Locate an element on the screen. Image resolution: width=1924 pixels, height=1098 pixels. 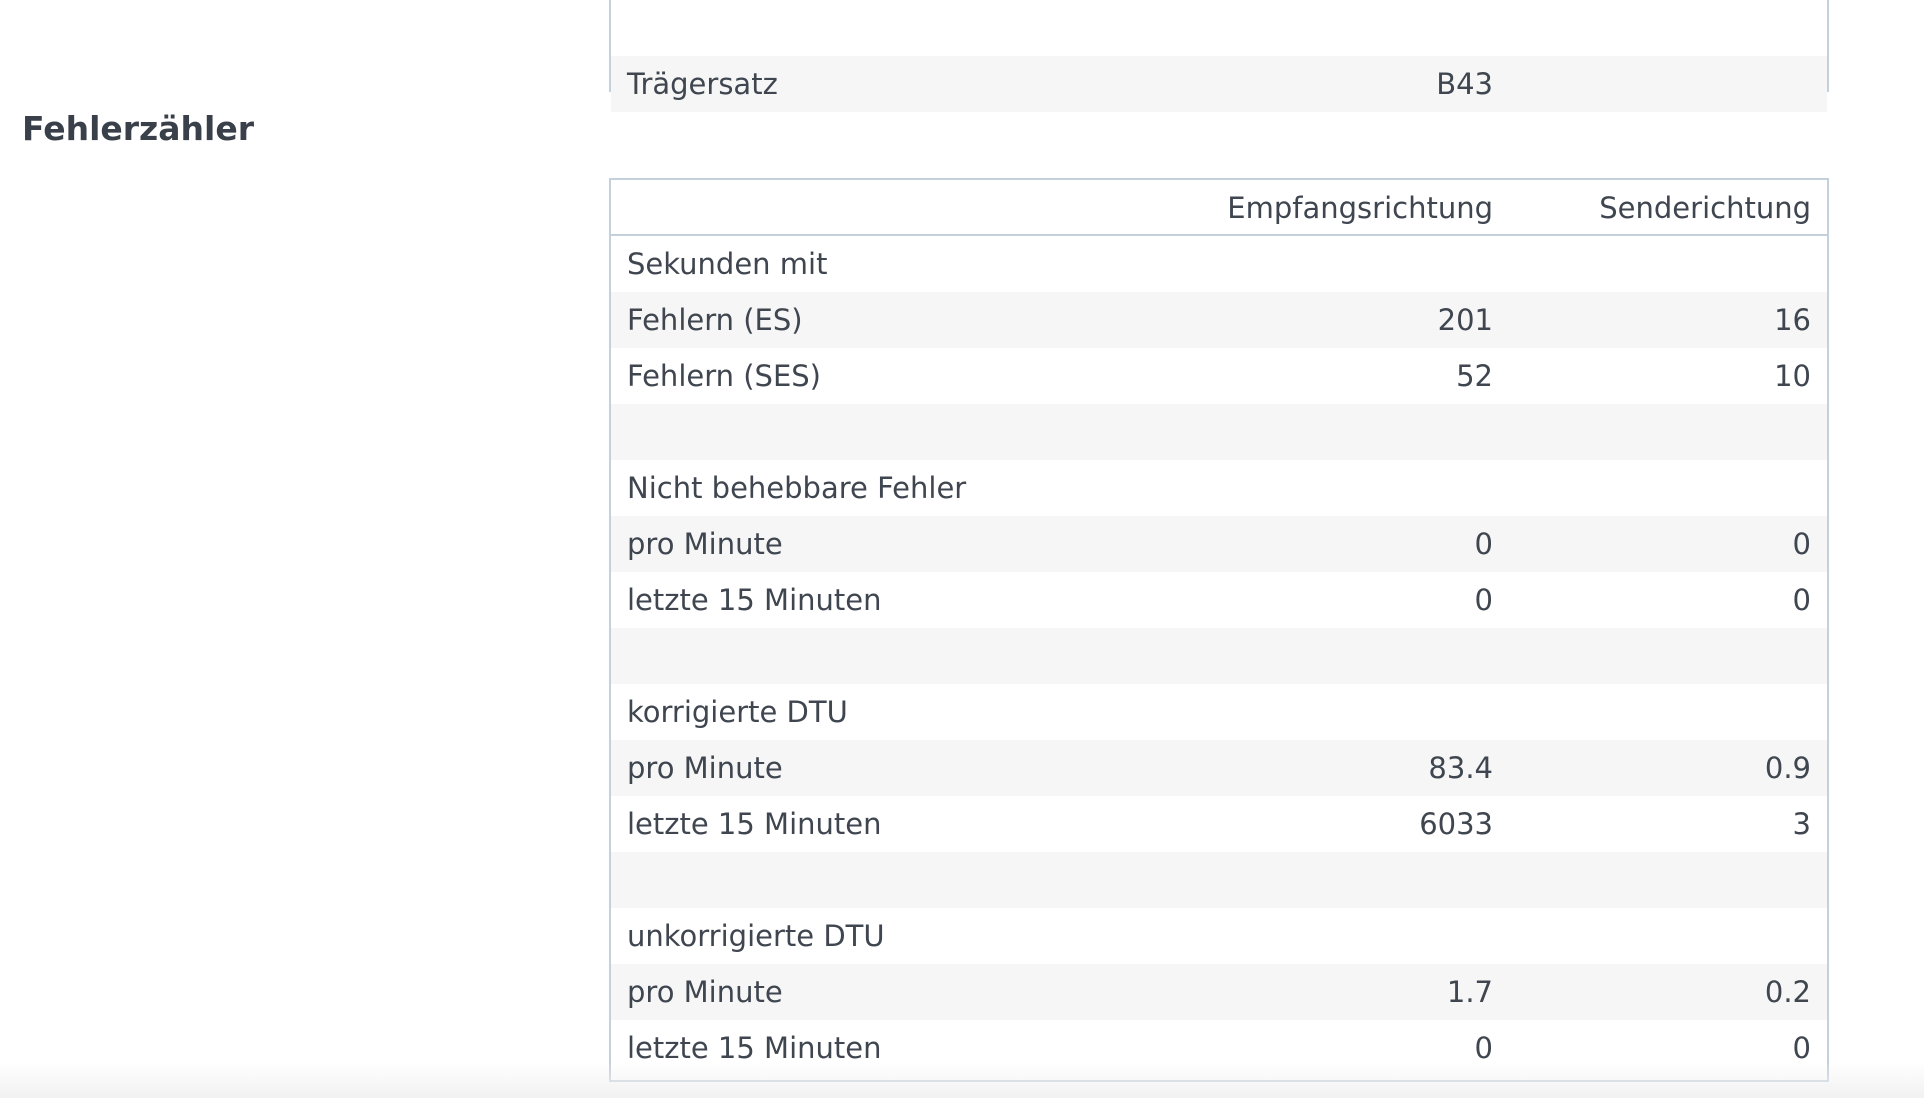
row-label: korrigierte DTU is located at coordinates (737, 712).